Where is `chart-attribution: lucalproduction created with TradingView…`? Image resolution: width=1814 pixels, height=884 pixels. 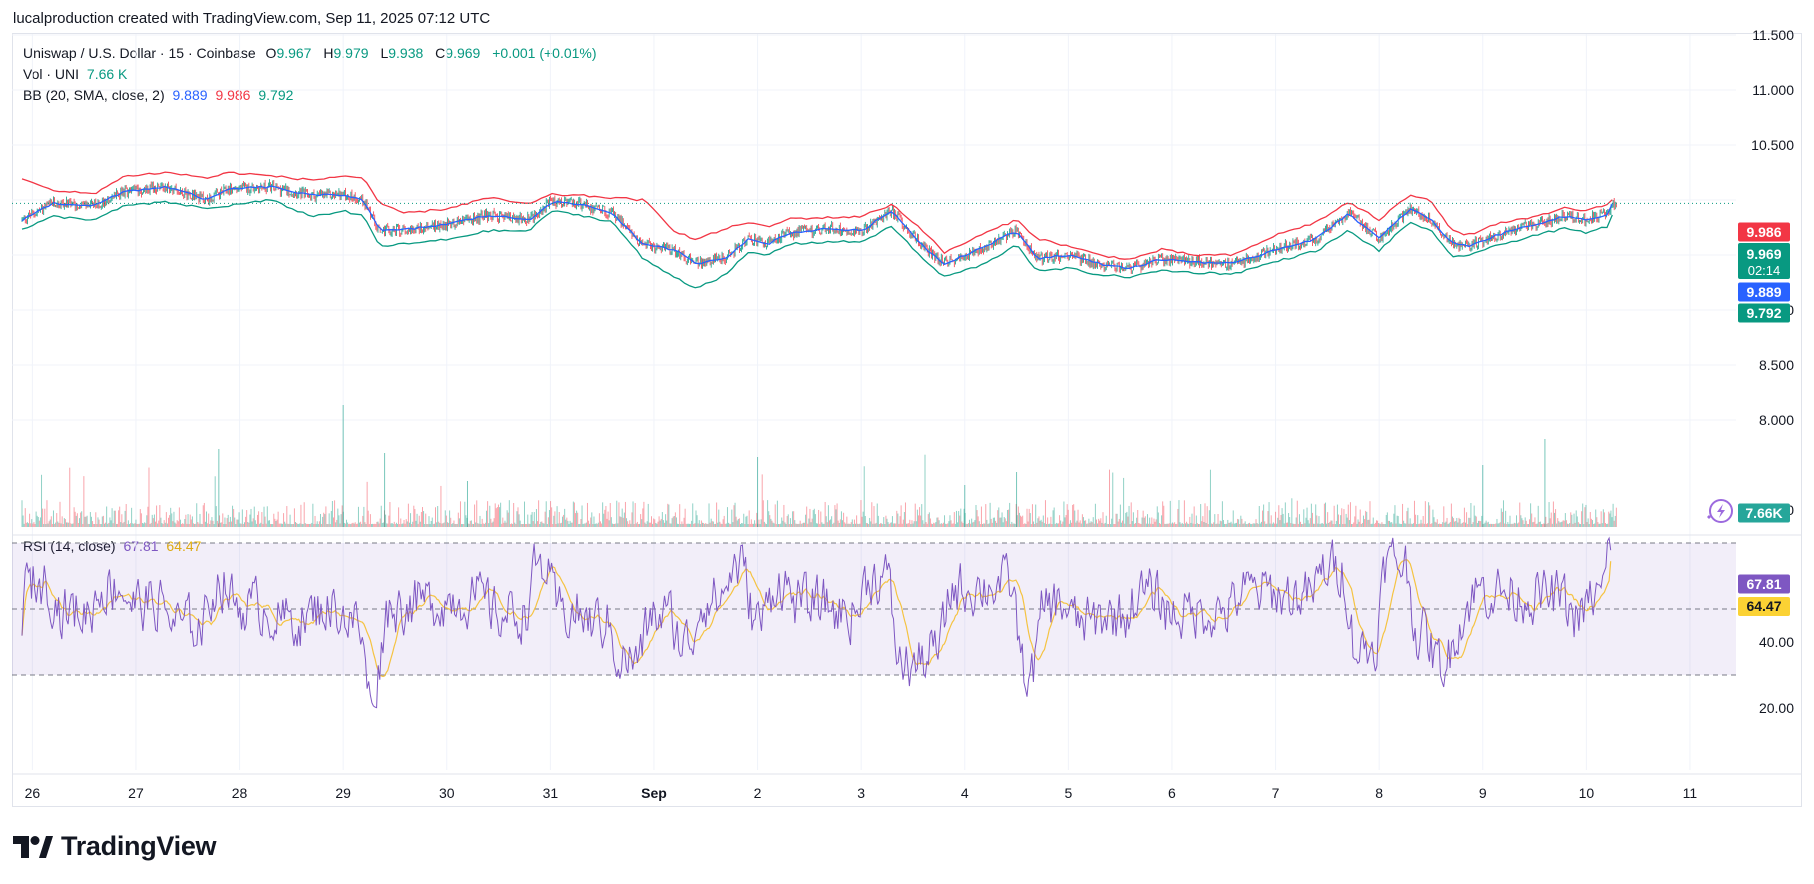
chart-attribution: lucalproduction created with TradingView… is located at coordinates (252, 18).